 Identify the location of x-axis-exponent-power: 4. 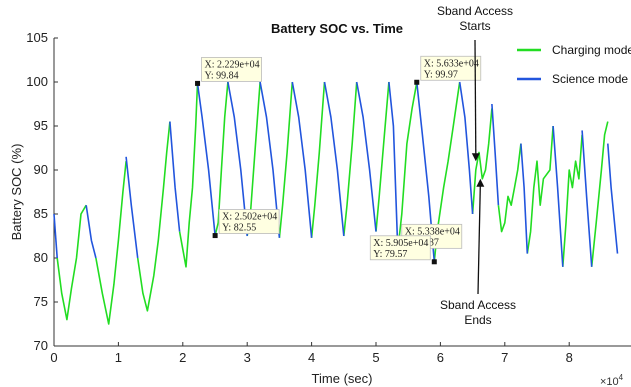
(621, 377).